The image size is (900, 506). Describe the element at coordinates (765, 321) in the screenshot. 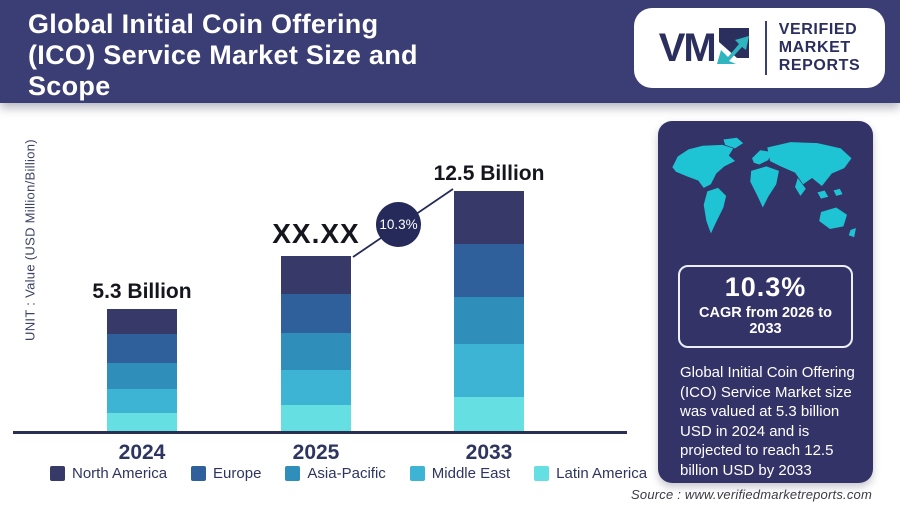

I see `cagr-caption: CAGR from 2026 to 2033` at that location.